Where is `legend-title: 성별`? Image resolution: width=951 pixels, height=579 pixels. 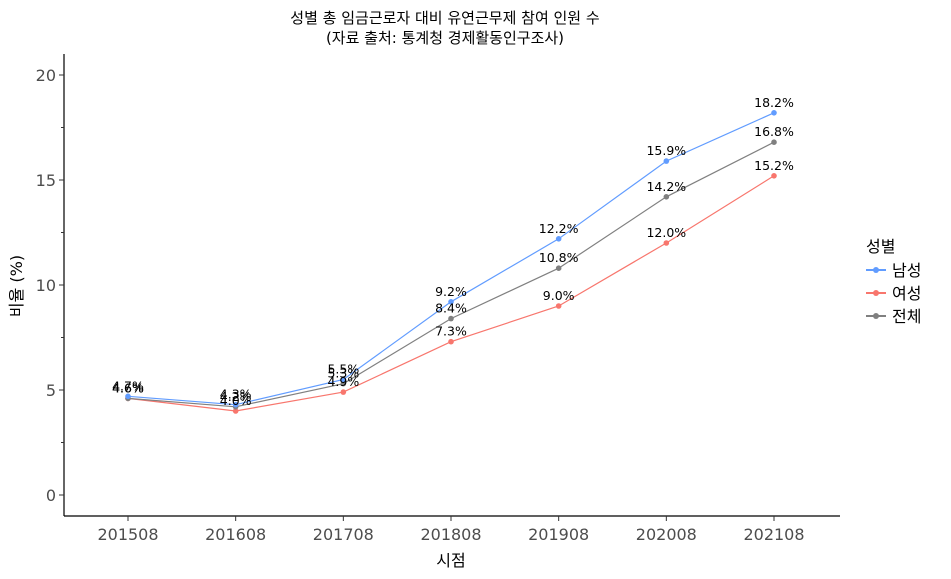 legend-title: 성별 is located at coordinates (880, 246).